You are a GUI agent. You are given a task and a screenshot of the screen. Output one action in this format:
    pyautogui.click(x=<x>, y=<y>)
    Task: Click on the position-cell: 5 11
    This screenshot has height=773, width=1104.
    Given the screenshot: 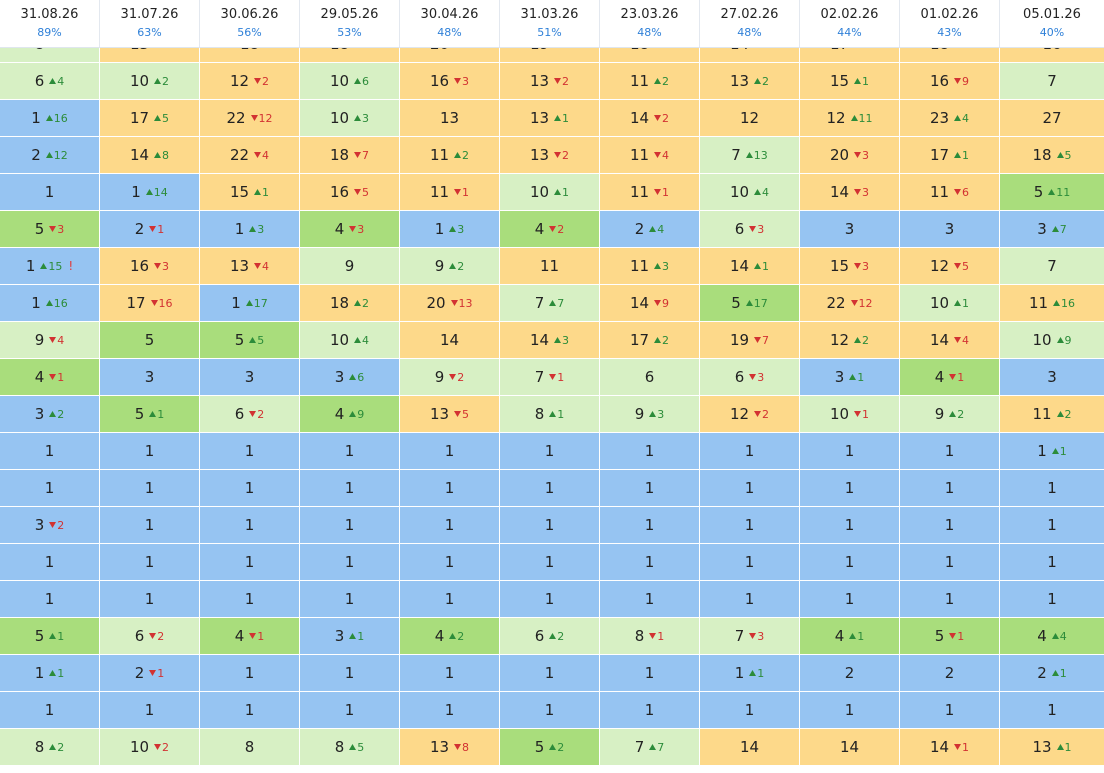 What is the action you would take?
    pyautogui.click(x=1052, y=192)
    